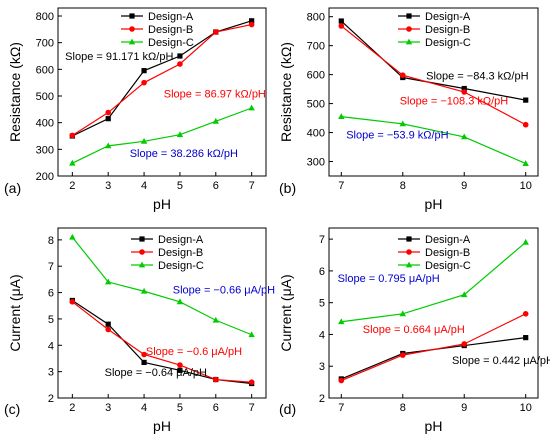 This screenshot has width=550, height=442. I want to click on y-tick-label: 4, so click(51, 346).